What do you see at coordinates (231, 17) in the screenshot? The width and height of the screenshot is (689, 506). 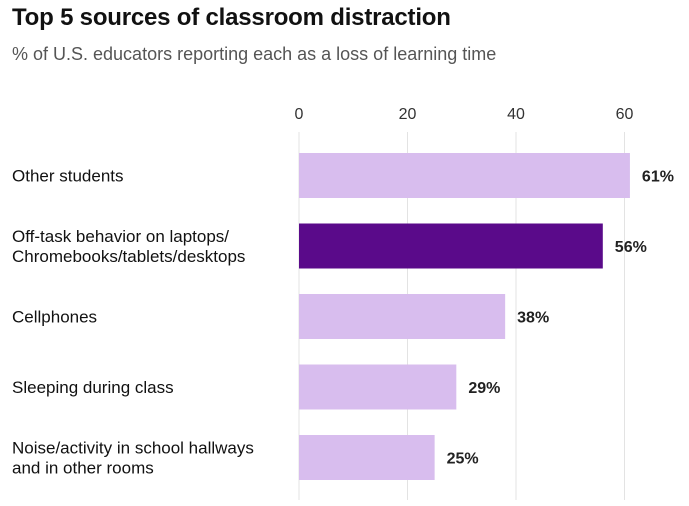 I see `chart-title: Top 5 sources of classroom distraction` at bounding box center [231, 17].